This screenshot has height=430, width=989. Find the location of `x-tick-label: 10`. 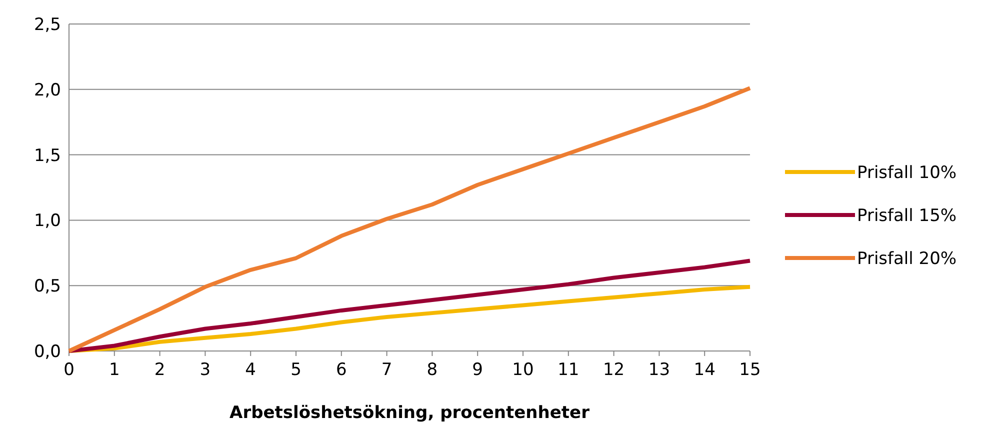

x-tick-label: 10 is located at coordinates (523, 370).